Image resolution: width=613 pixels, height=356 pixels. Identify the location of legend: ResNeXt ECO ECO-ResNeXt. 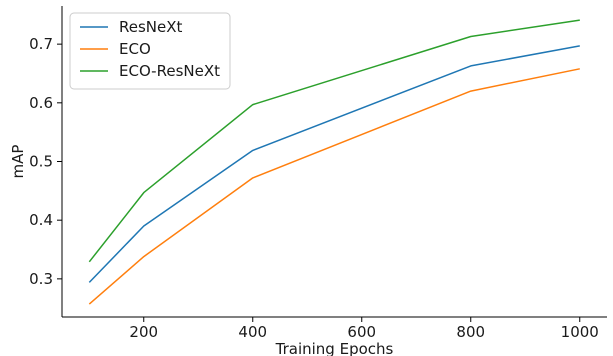
(150, 51).